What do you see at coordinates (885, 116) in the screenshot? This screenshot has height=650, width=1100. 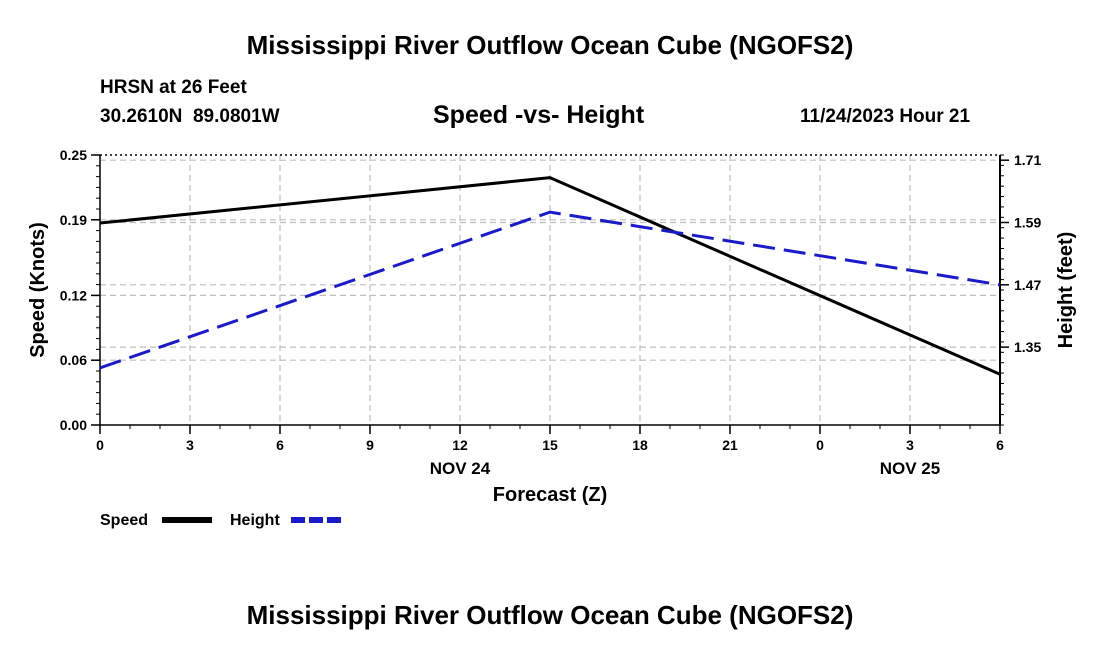 I see `forecast-datetime: 11/24/2023 Hour 21` at bounding box center [885, 116].